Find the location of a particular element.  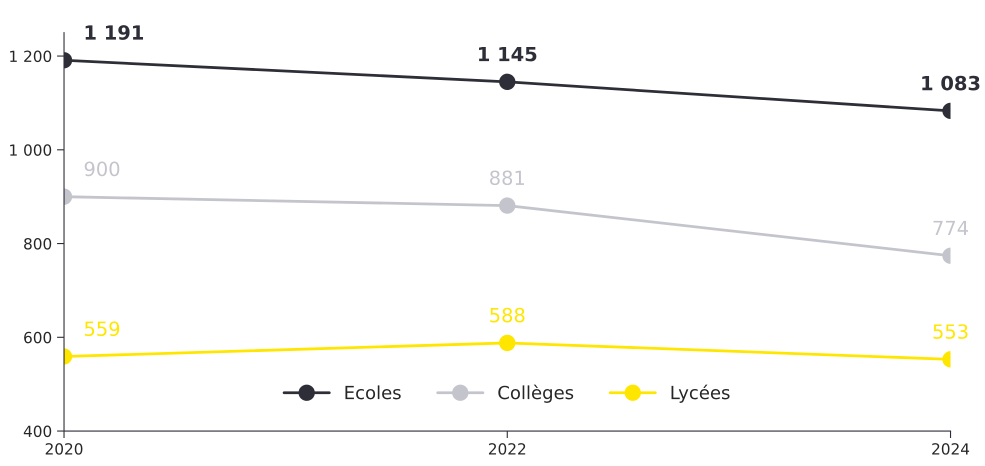

legend-label: Ecoles is located at coordinates (373, 392).